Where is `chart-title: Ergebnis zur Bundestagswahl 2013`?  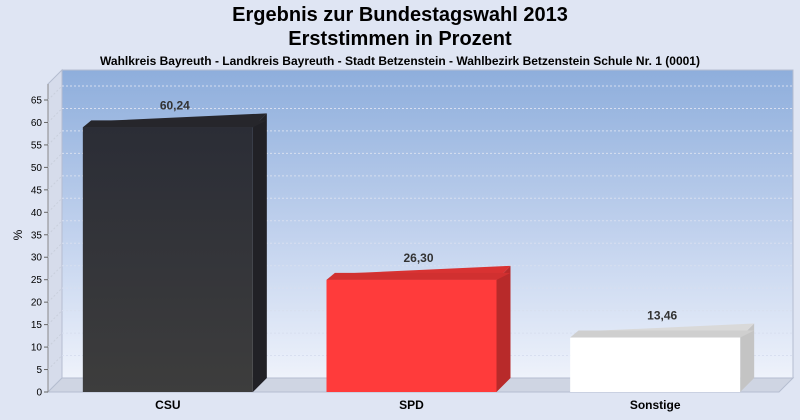 chart-title: Ergebnis zur Bundestagswahl 2013 is located at coordinates (400, 15).